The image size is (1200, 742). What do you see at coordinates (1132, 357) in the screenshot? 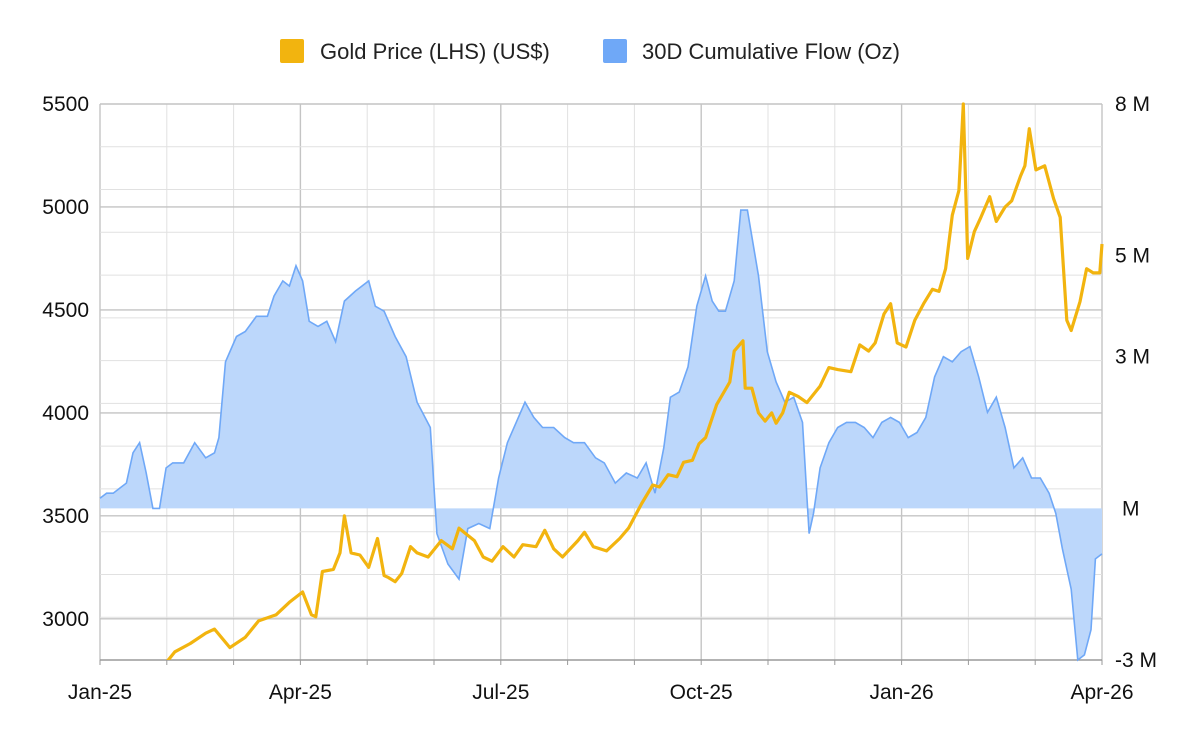
I see `y-right-tick-label: 3 M` at bounding box center [1132, 357].